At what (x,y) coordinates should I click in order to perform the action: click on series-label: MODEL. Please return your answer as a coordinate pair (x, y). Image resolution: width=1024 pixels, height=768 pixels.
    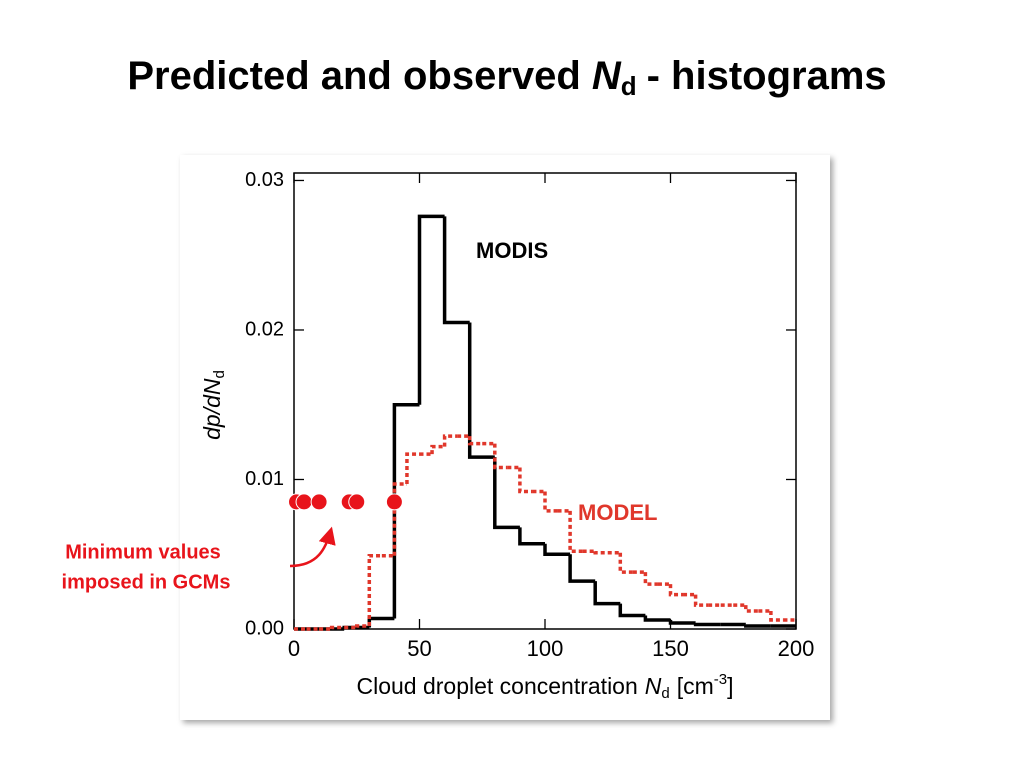
    Looking at the image, I should click on (617, 512).